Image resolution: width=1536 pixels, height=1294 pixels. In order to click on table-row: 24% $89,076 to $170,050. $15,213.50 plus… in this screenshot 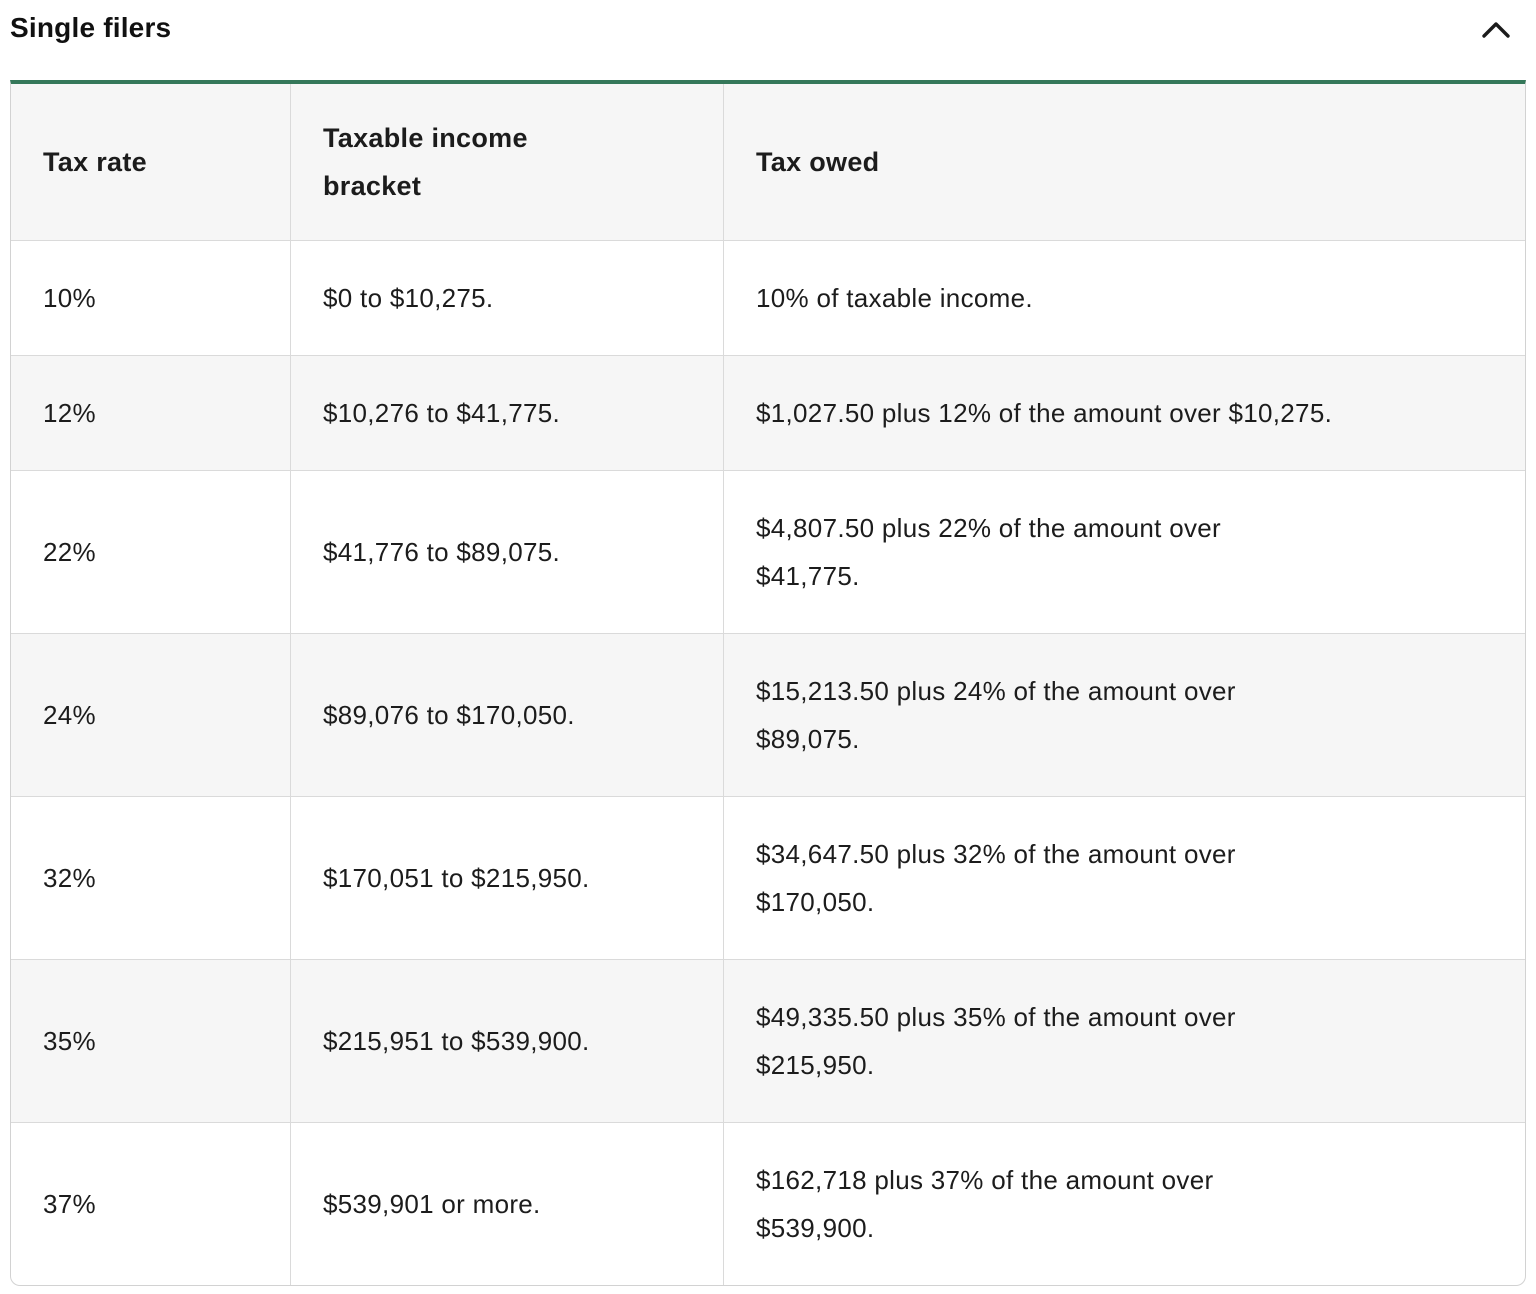, I will do `click(768, 715)`.